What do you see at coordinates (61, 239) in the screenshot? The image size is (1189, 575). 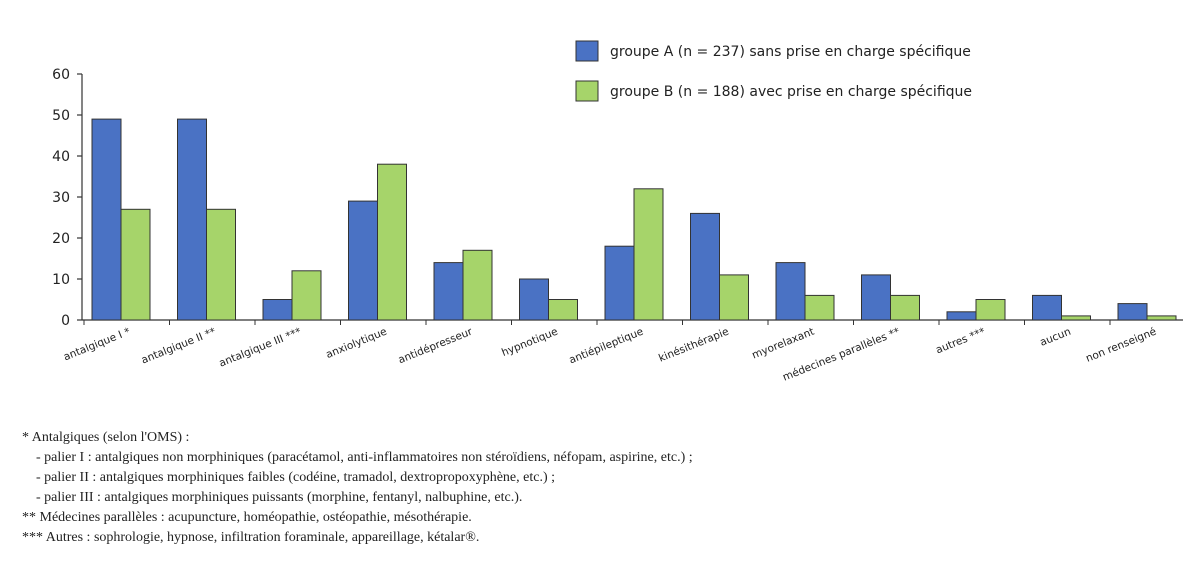 I see `y-tick-label: 20` at bounding box center [61, 239].